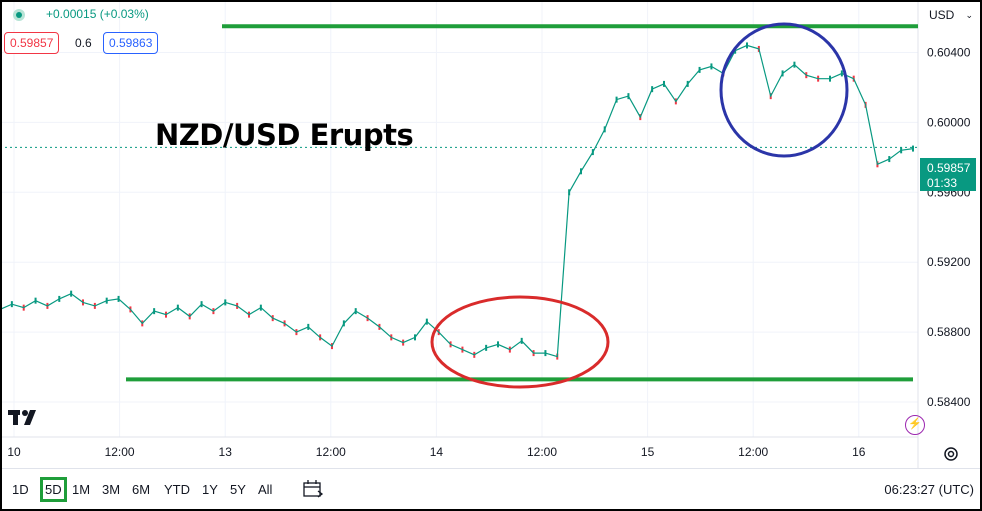  I want to click on x-tick-label: 10, so click(14, 452).